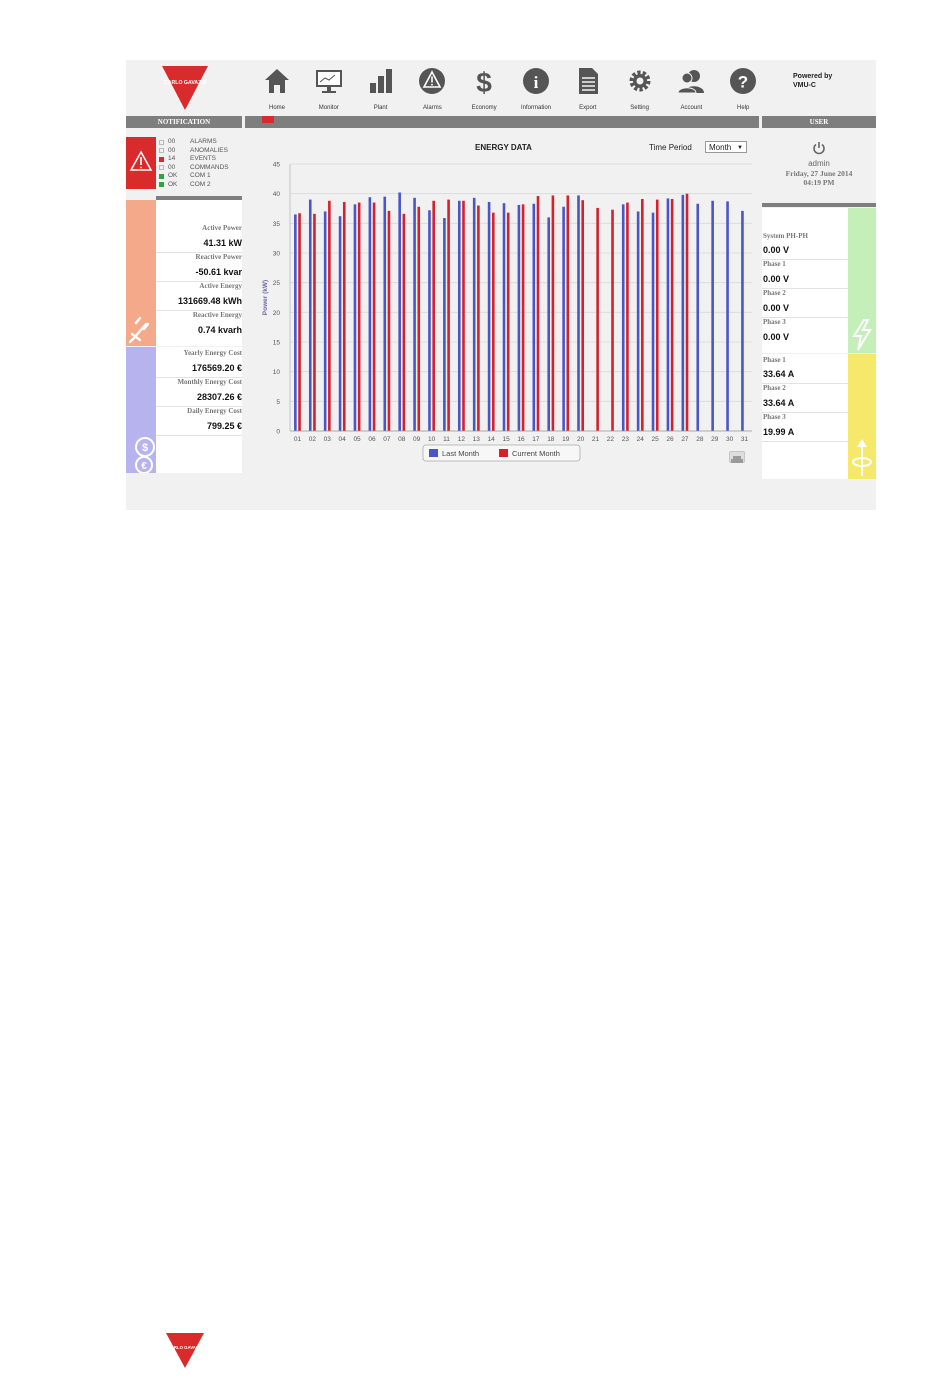  I want to click on nav-label: Help, so click(743, 108).